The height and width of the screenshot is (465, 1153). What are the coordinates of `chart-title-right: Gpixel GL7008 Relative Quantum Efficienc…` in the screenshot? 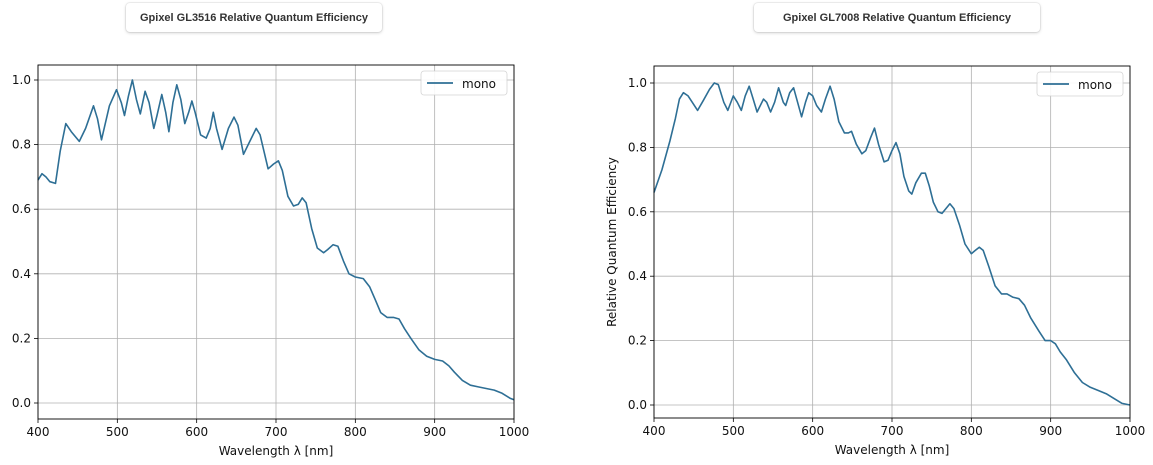 It's located at (897, 17).